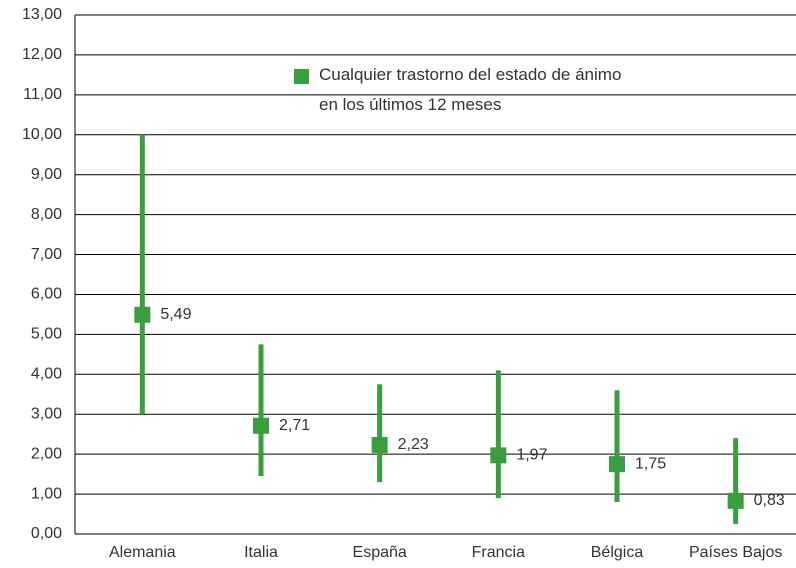  I want to click on value-label: 1,75, so click(650, 463).